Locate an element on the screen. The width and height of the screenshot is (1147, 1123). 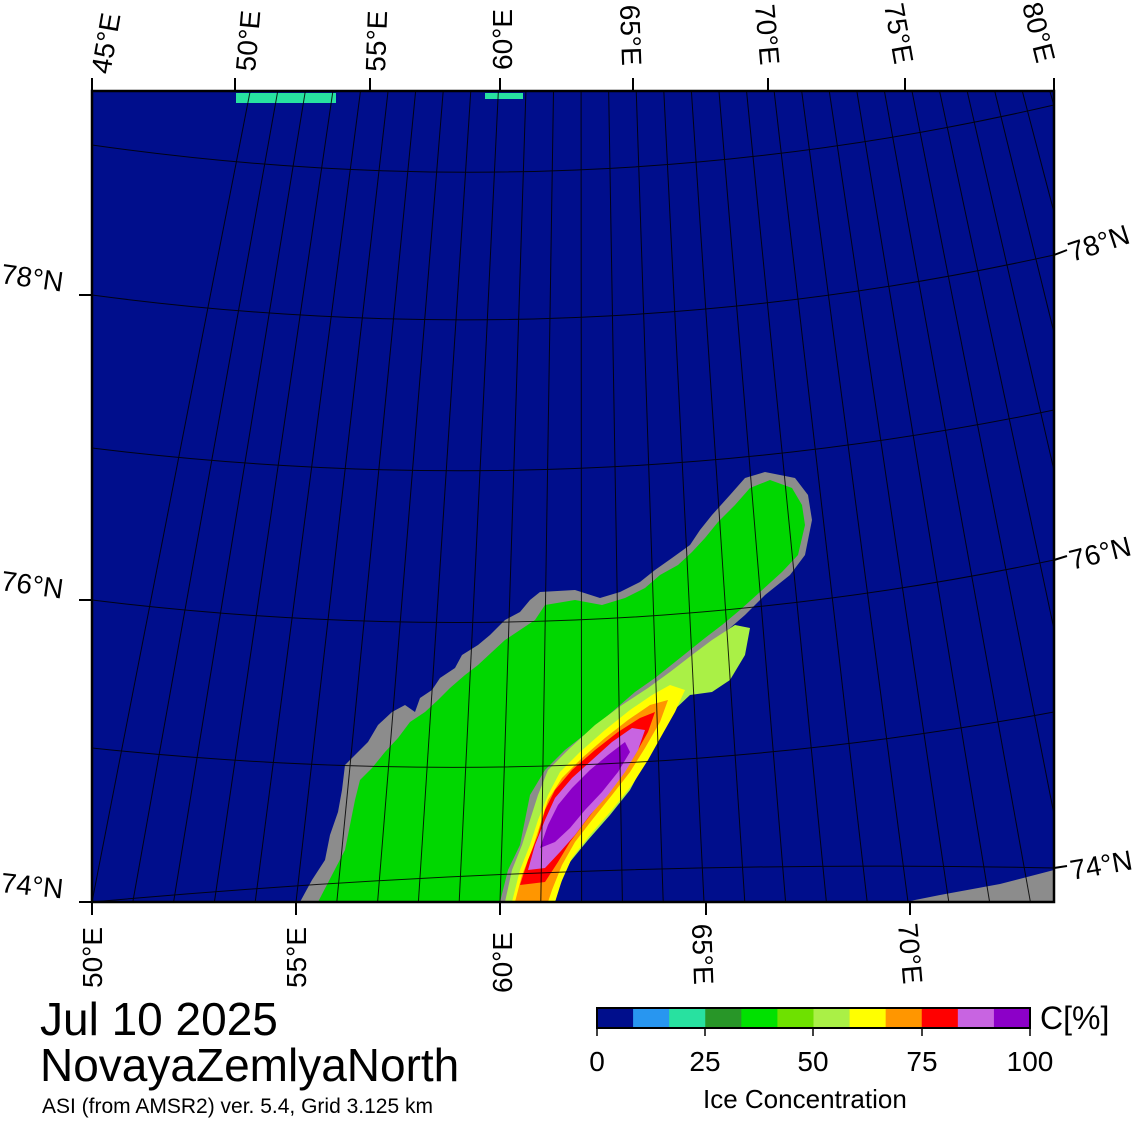
left-lat-label: 78°N is located at coordinates (32, 277).